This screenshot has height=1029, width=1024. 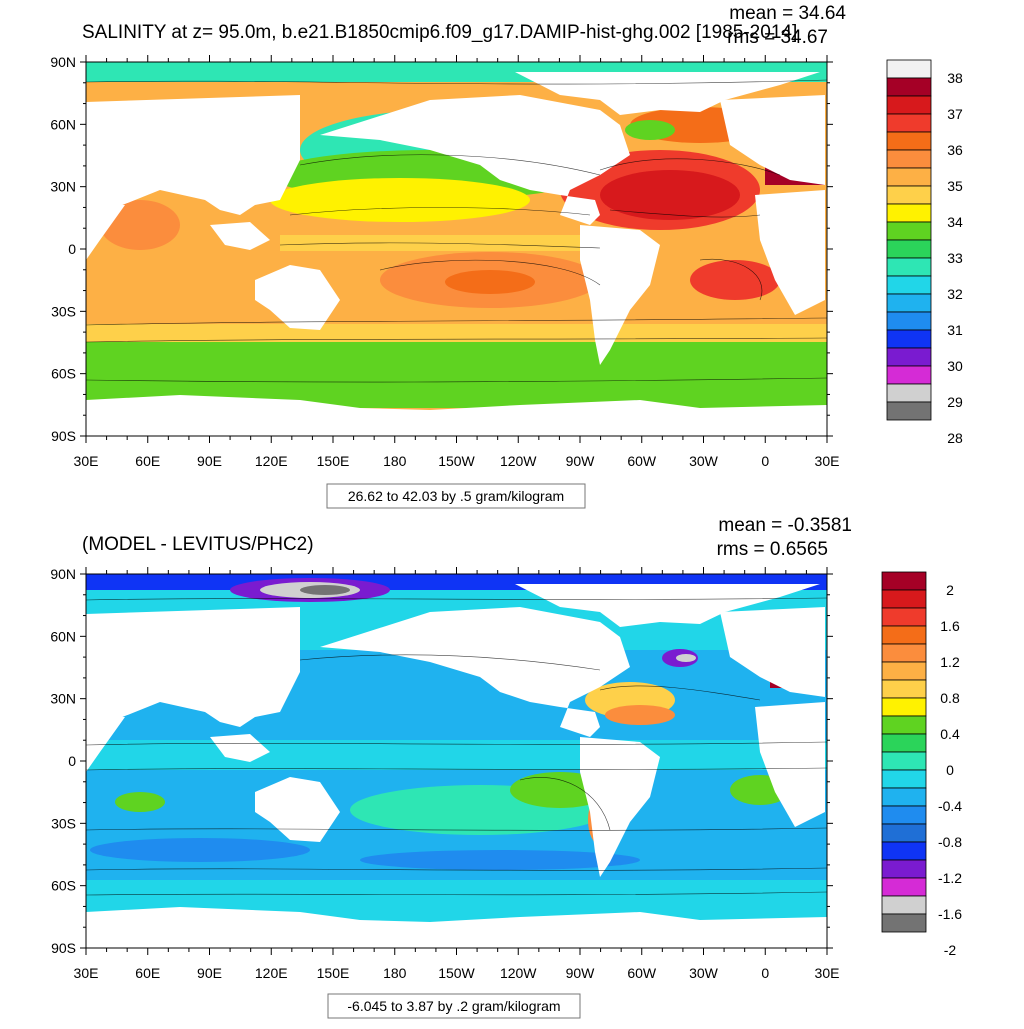 What do you see at coordinates (950, 590) in the screenshot?
I see `colorbar-label: 2` at bounding box center [950, 590].